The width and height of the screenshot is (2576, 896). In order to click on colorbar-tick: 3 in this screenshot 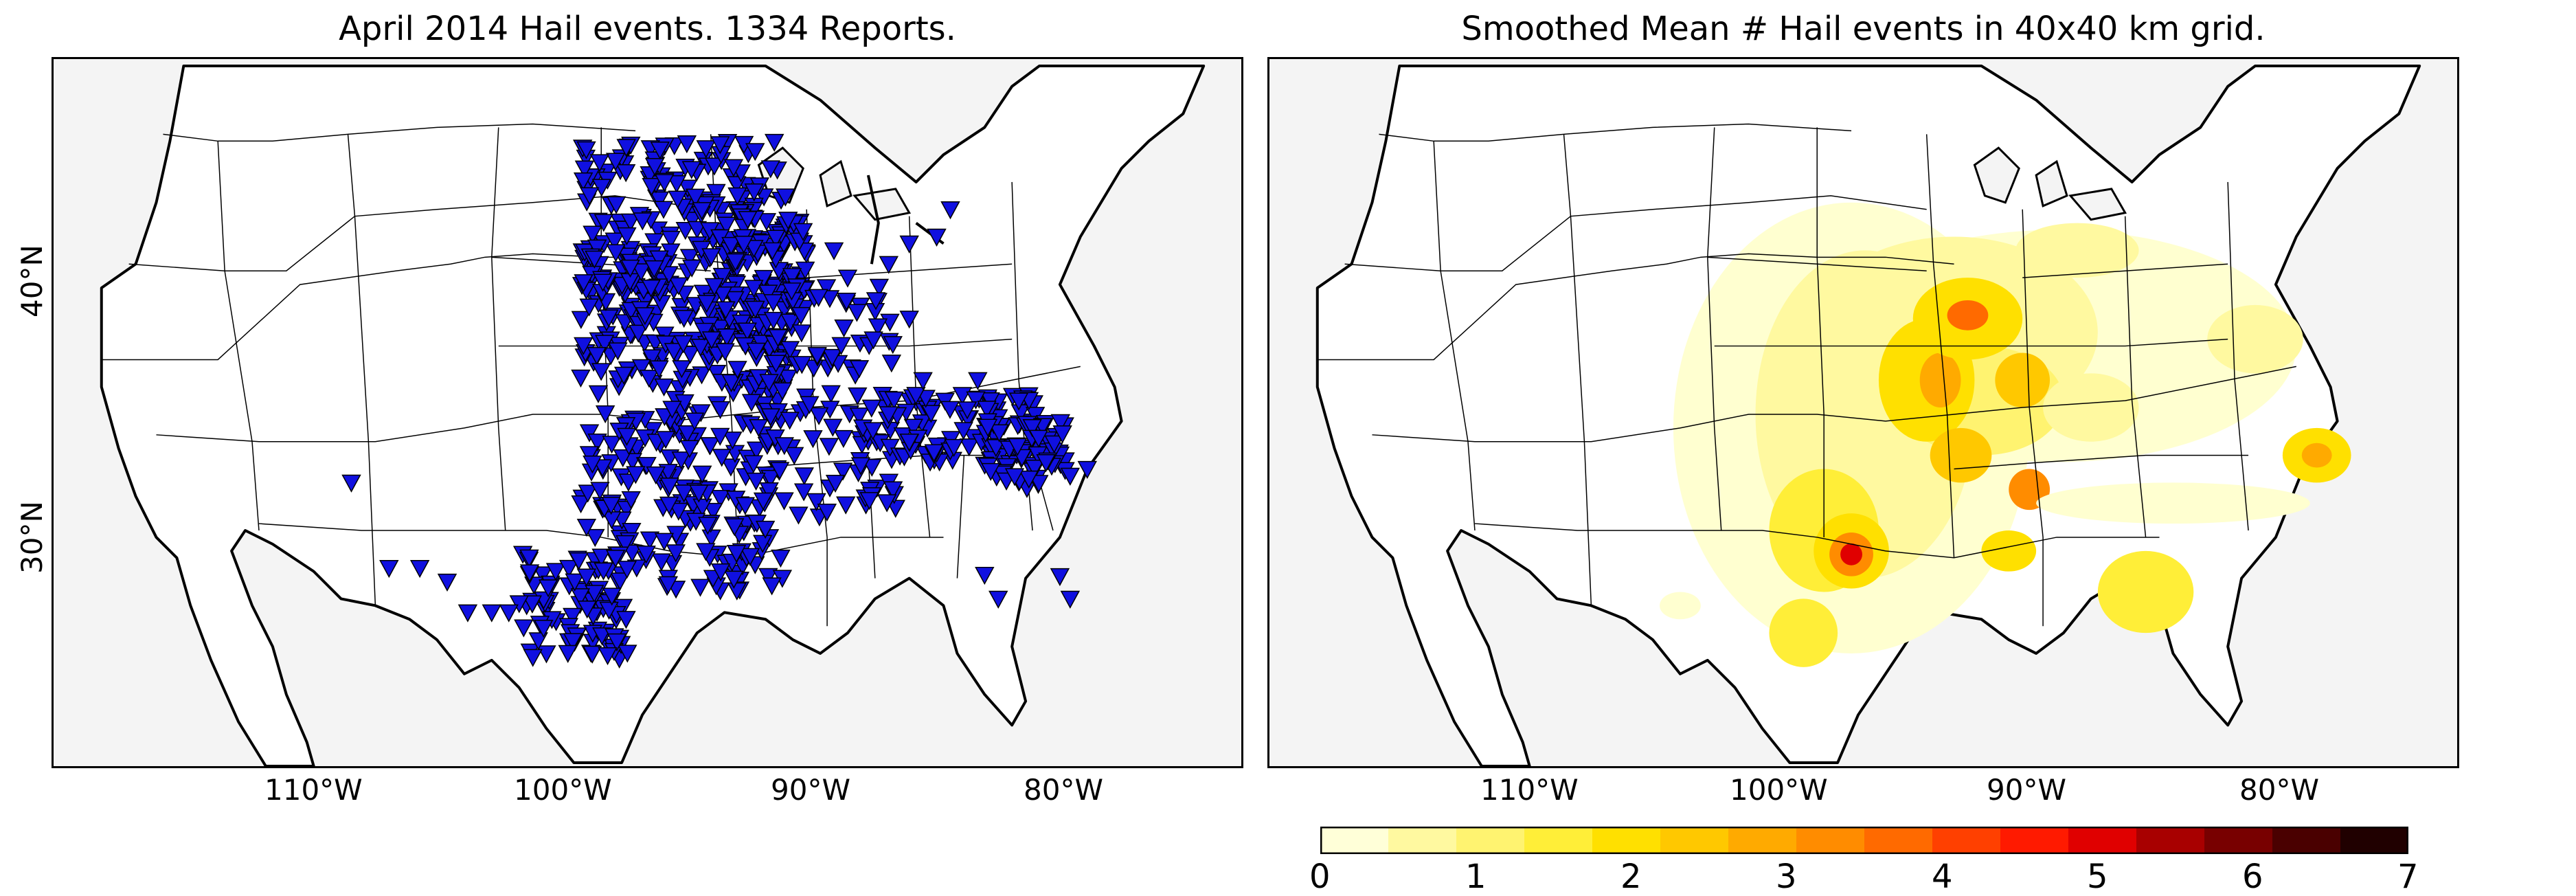, I will do `click(1786, 877)`.